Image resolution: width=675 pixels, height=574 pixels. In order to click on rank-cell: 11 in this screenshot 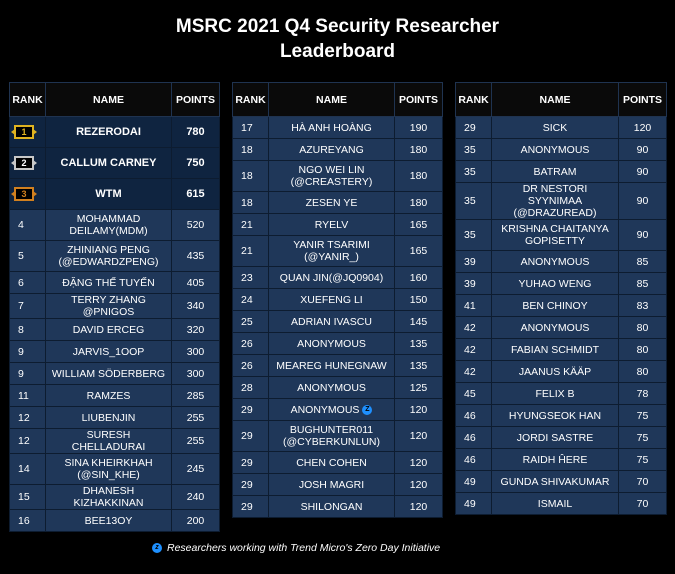, I will do `click(27, 395)`.